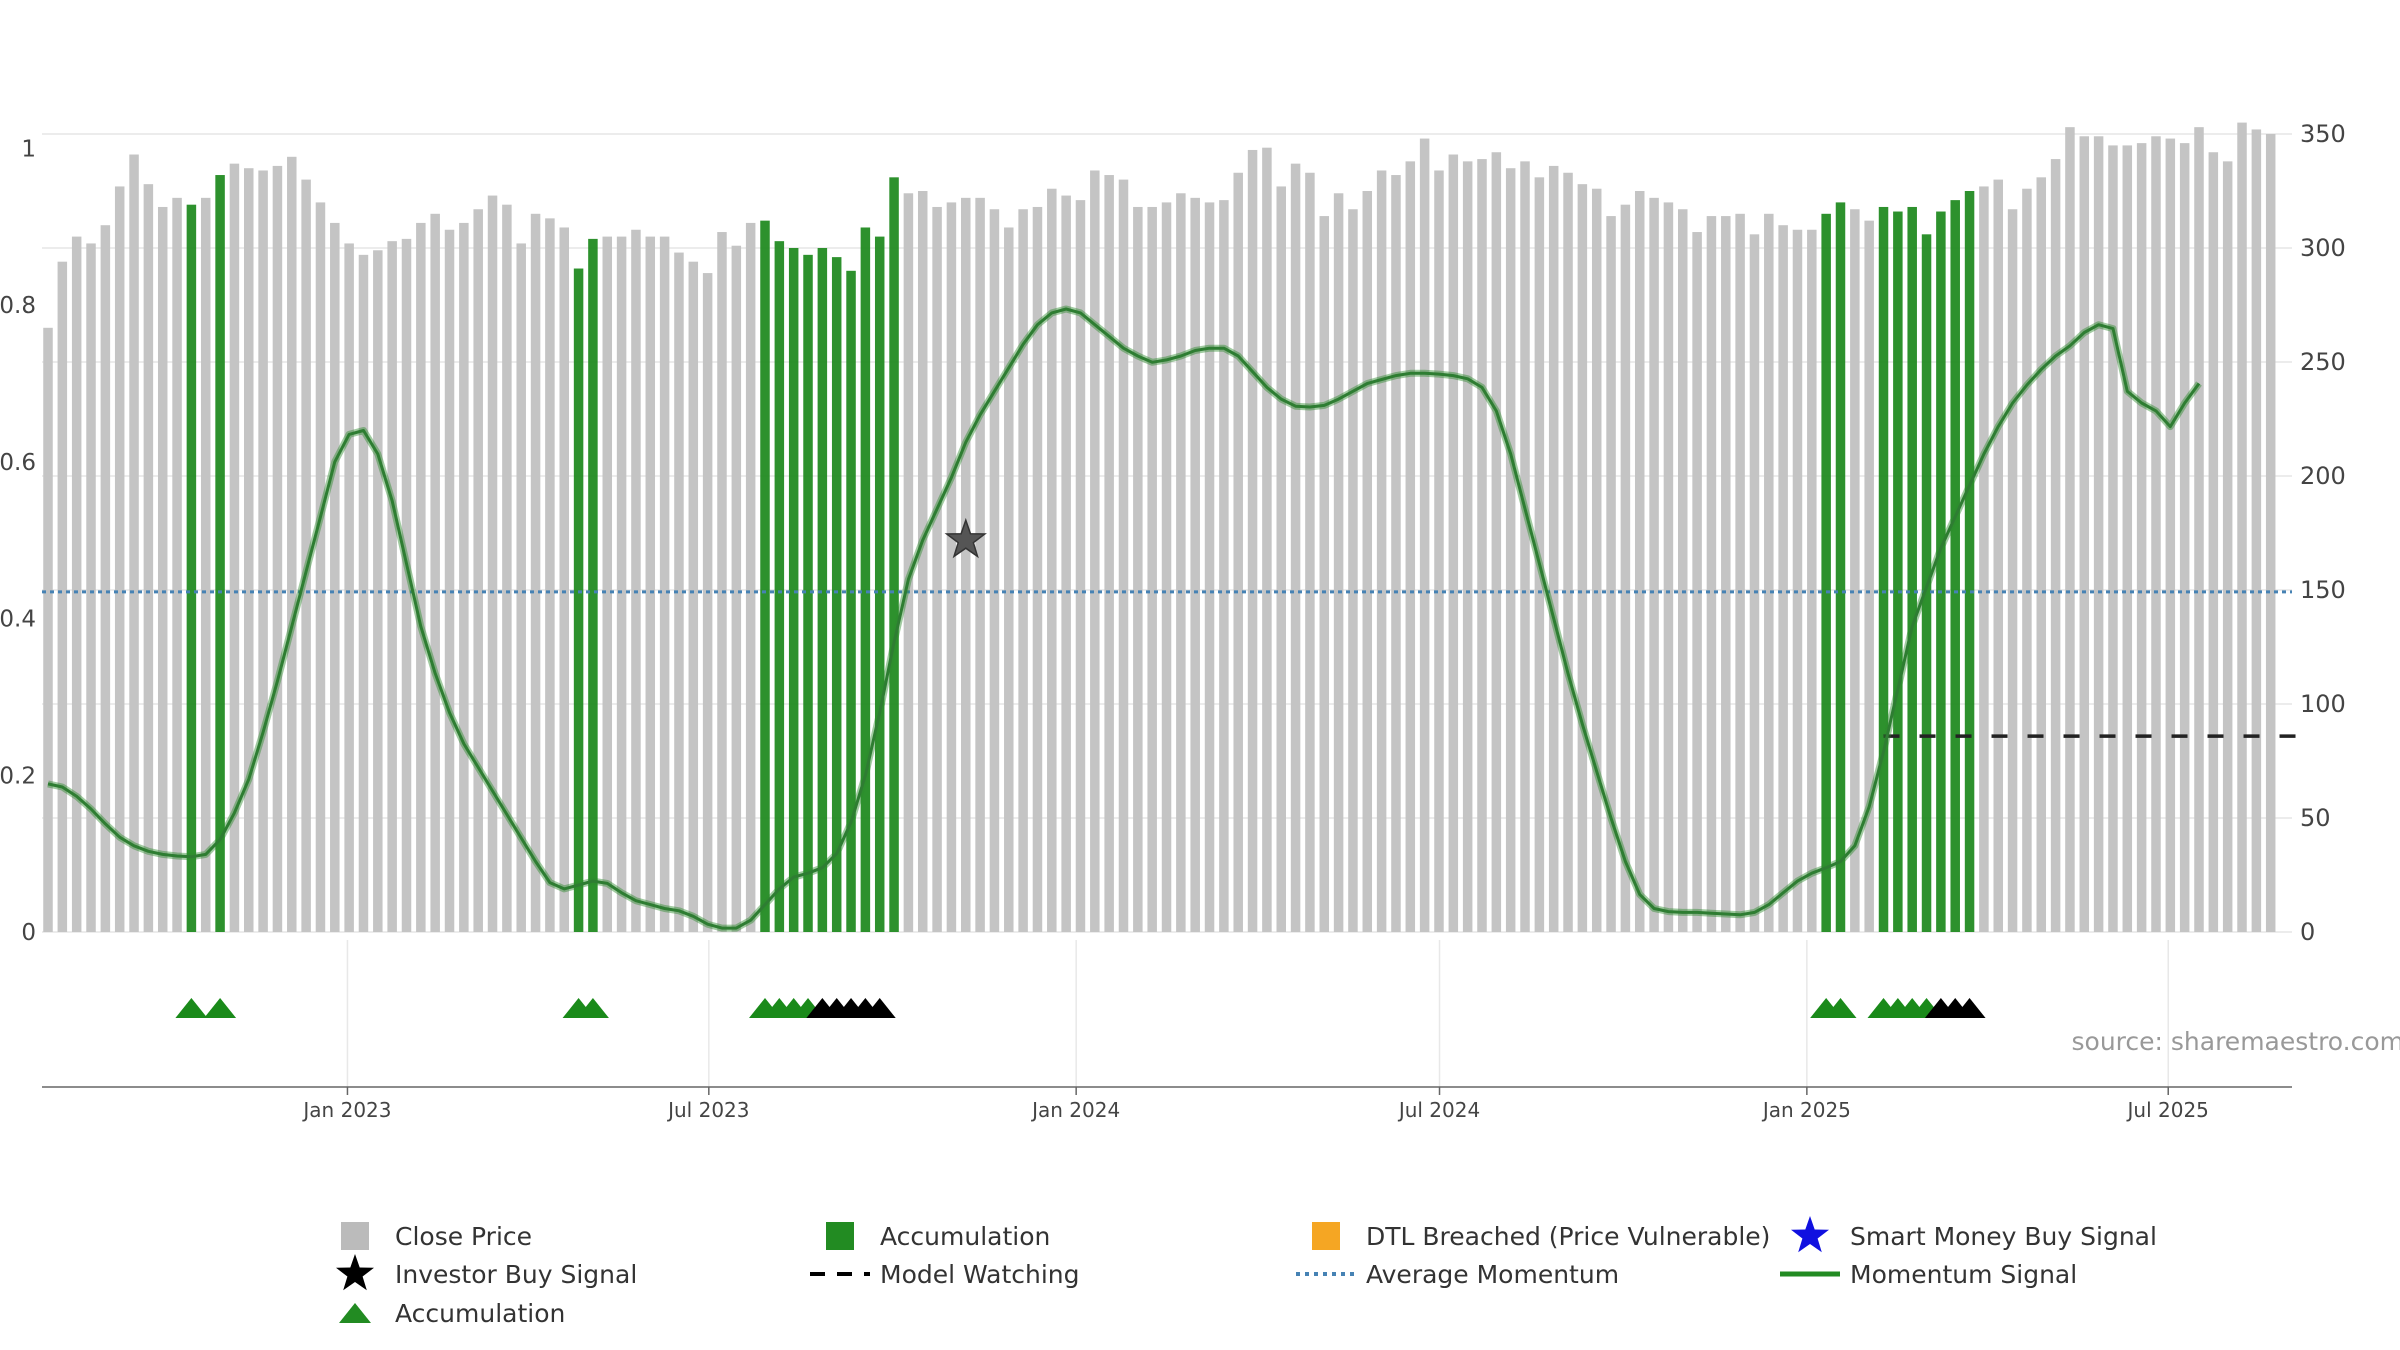 Image resolution: width=2400 pixels, height=1350 pixels. I want to click on right-axis-tick-label: 0, so click(2307, 932).